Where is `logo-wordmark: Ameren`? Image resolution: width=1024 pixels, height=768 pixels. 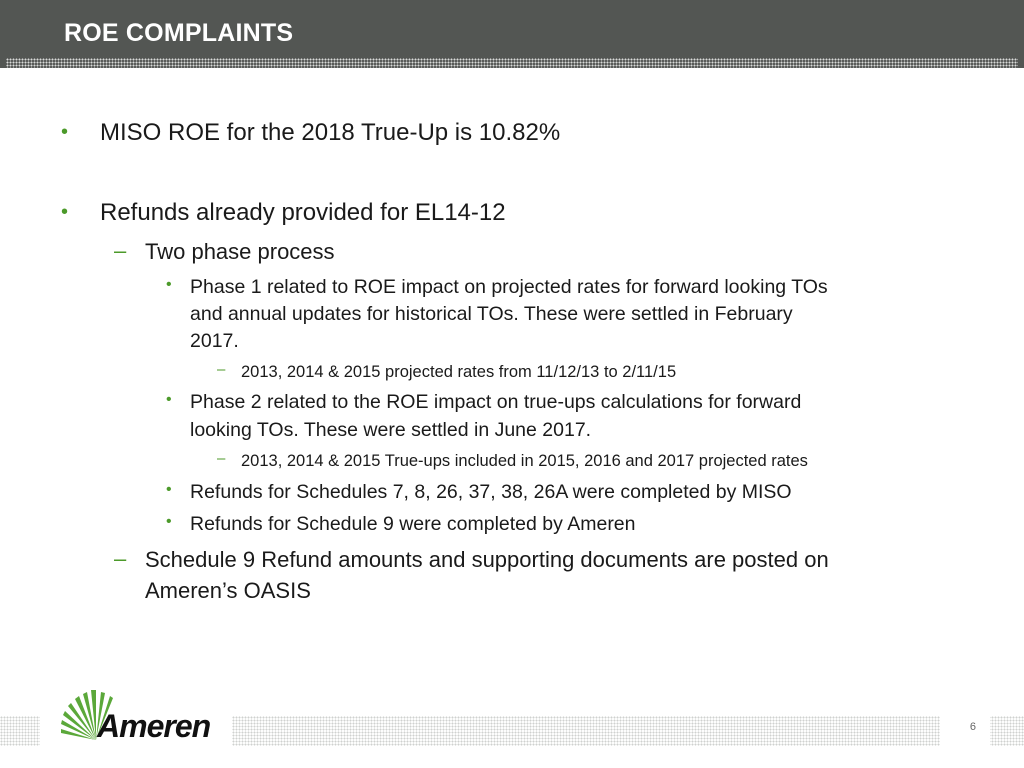 logo-wordmark: Ameren is located at coordinates (154, 726).